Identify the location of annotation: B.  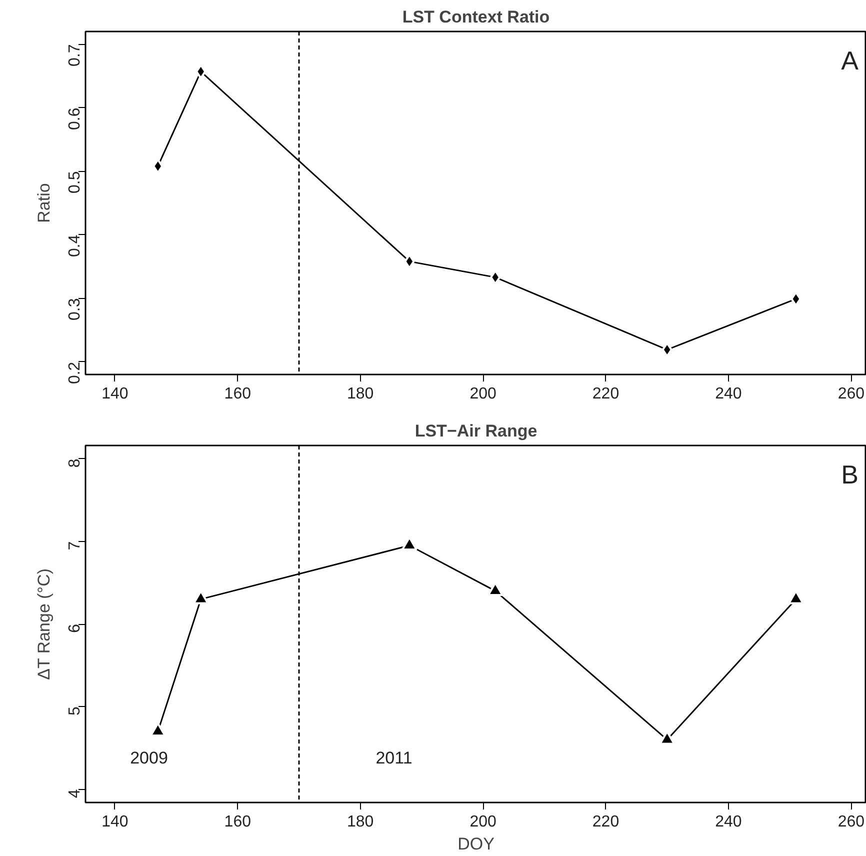
(849, 475).